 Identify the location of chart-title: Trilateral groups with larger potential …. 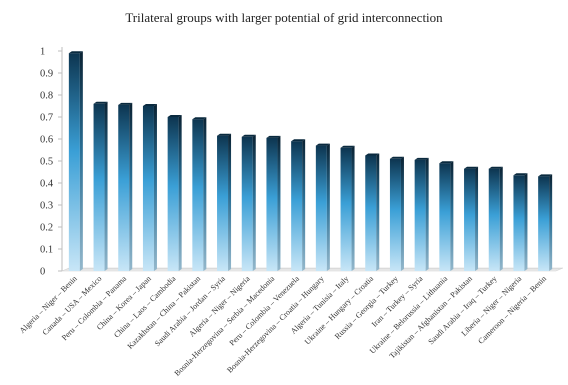
(284, 17).